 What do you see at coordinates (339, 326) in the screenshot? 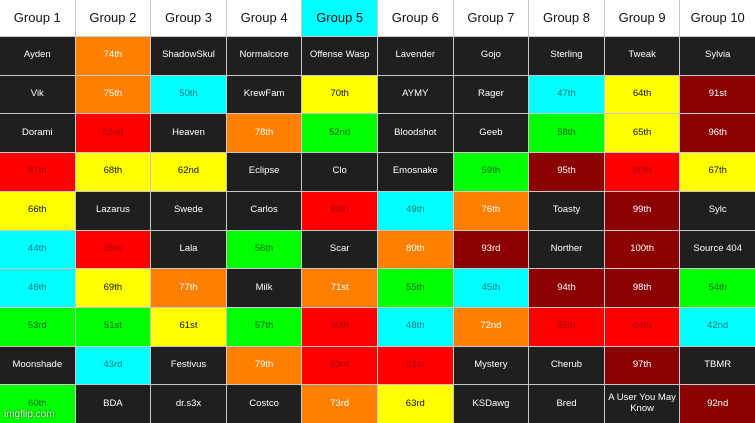
I see `grid-cell-r8-g5: 90th` at bounding box center [339, 326].